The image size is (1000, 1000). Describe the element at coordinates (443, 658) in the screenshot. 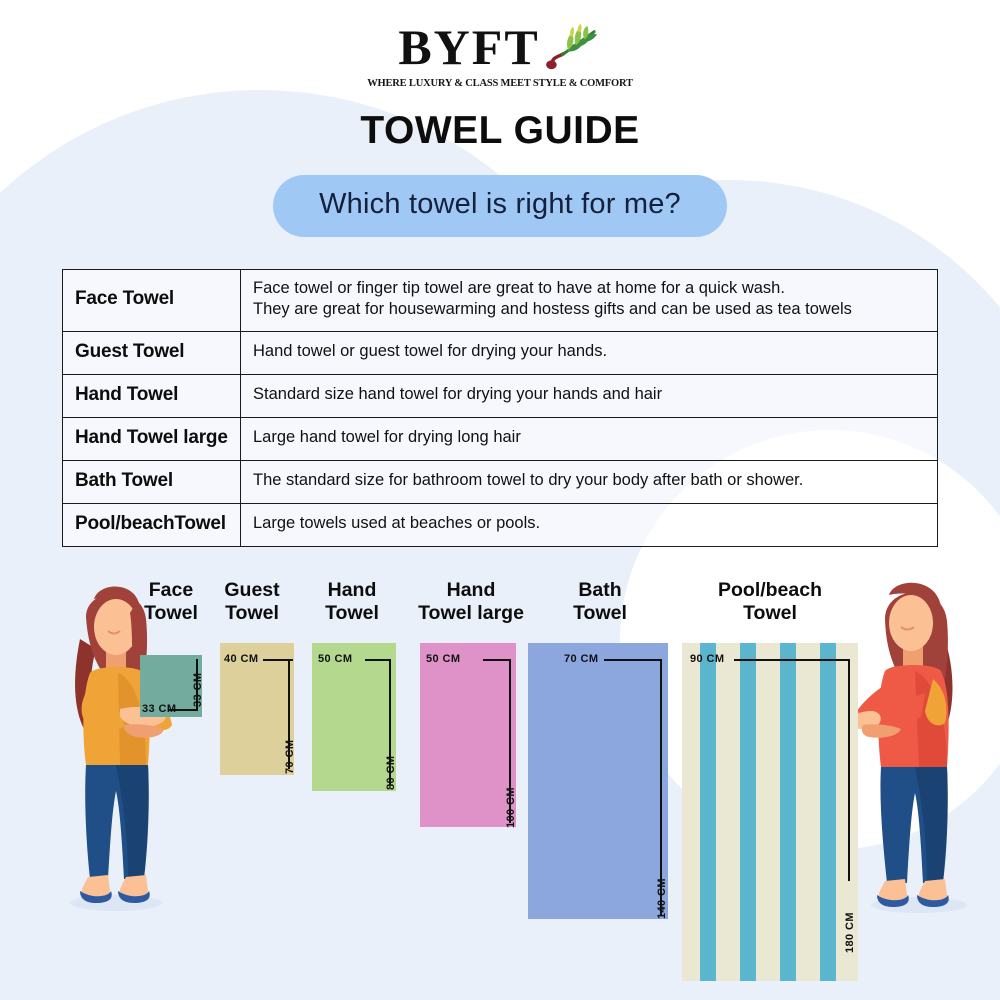

I see `dim-width-hand-large: 50 CM` at that location.